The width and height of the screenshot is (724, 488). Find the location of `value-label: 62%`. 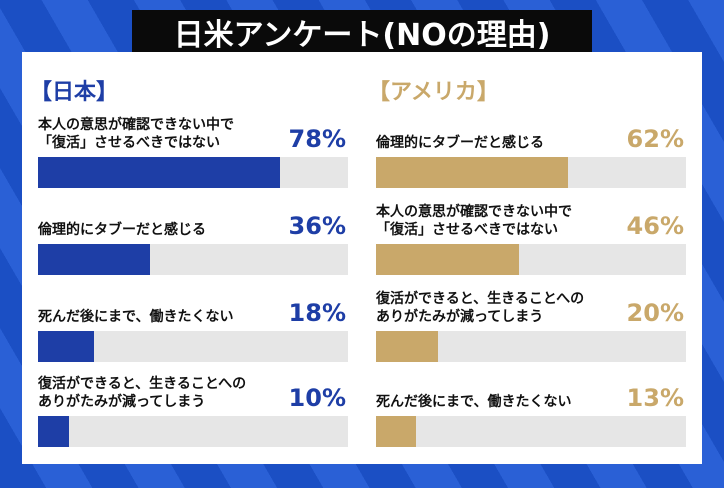

value-label: 62% is located at coordinates (655, 139).